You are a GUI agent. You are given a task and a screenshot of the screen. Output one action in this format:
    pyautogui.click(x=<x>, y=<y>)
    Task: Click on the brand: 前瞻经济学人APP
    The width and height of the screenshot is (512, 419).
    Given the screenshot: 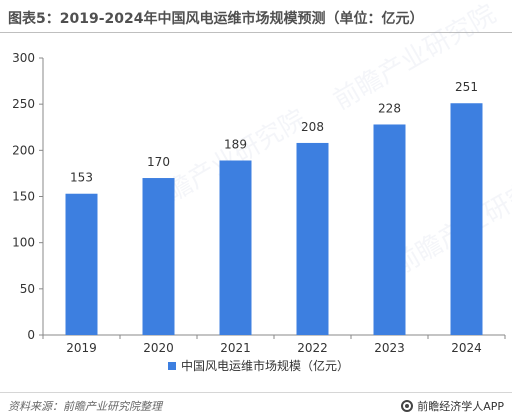 What is the action you would take?
    pyautogui.click(x=452, y=406)
    